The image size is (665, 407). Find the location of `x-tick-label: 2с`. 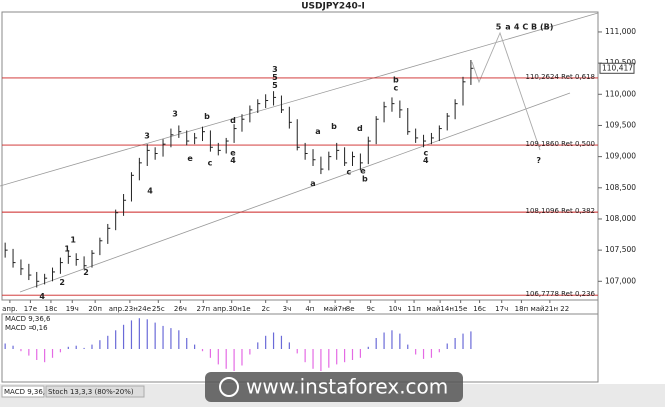

x-tick-label: 2с is located at coordinates (266, 309).